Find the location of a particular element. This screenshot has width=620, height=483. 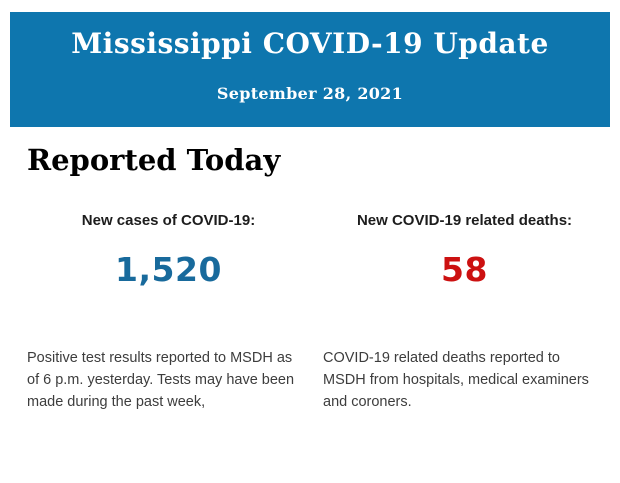

page-title: Mississippi COVID-19 Update is located at coordinates (310, 43).